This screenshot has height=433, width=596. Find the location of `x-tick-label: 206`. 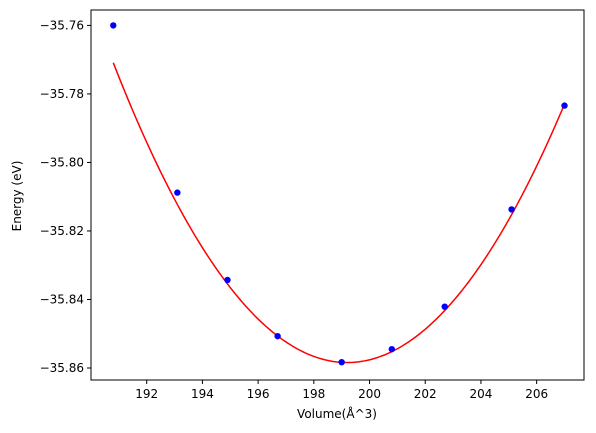

x-tick-label: 206 is located at coordinates (536, 394).